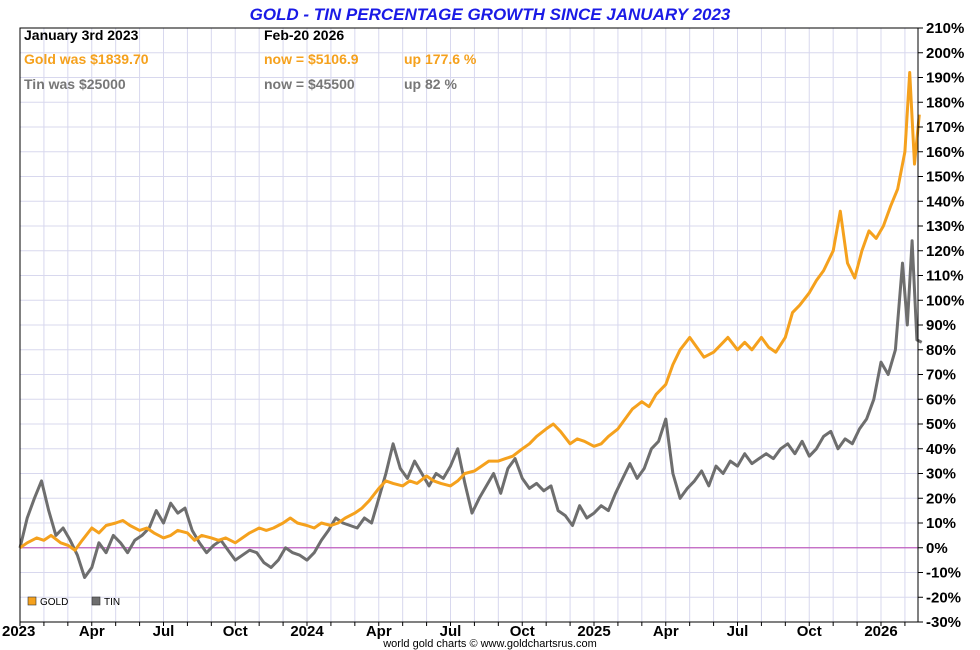 This screenshot has width=980, height=650. Describe the element at coordinates (54, 602) in the screenshot. I see `legend-gold-label: GOLD` at that location.